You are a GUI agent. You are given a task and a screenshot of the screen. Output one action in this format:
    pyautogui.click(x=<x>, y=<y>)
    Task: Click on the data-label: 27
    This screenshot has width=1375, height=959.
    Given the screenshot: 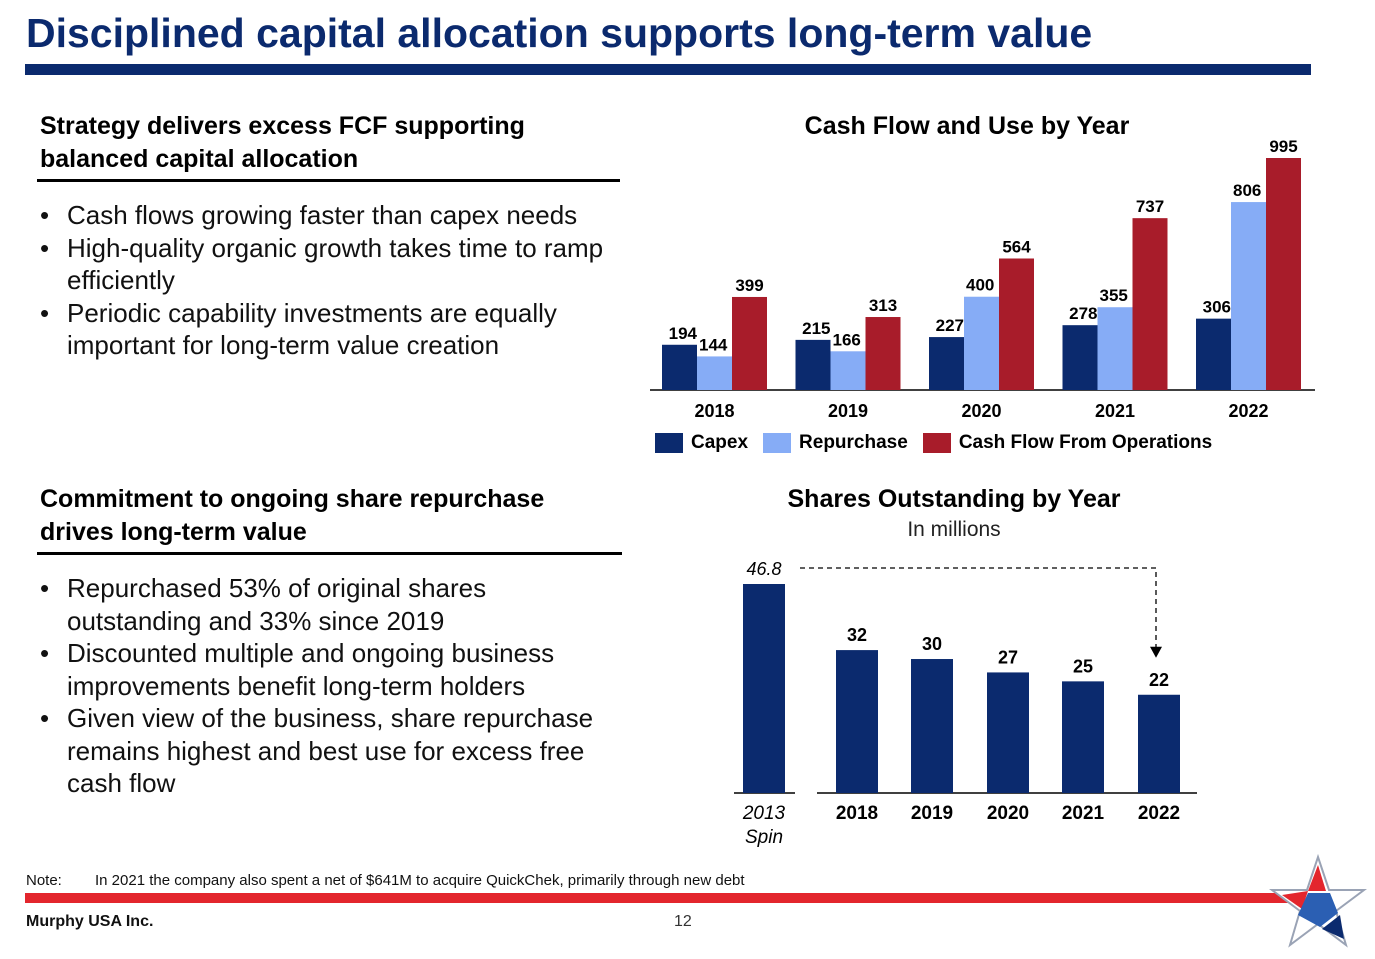 What is the action you would take?
    pyautogui.click(x=1008, y=657)
    